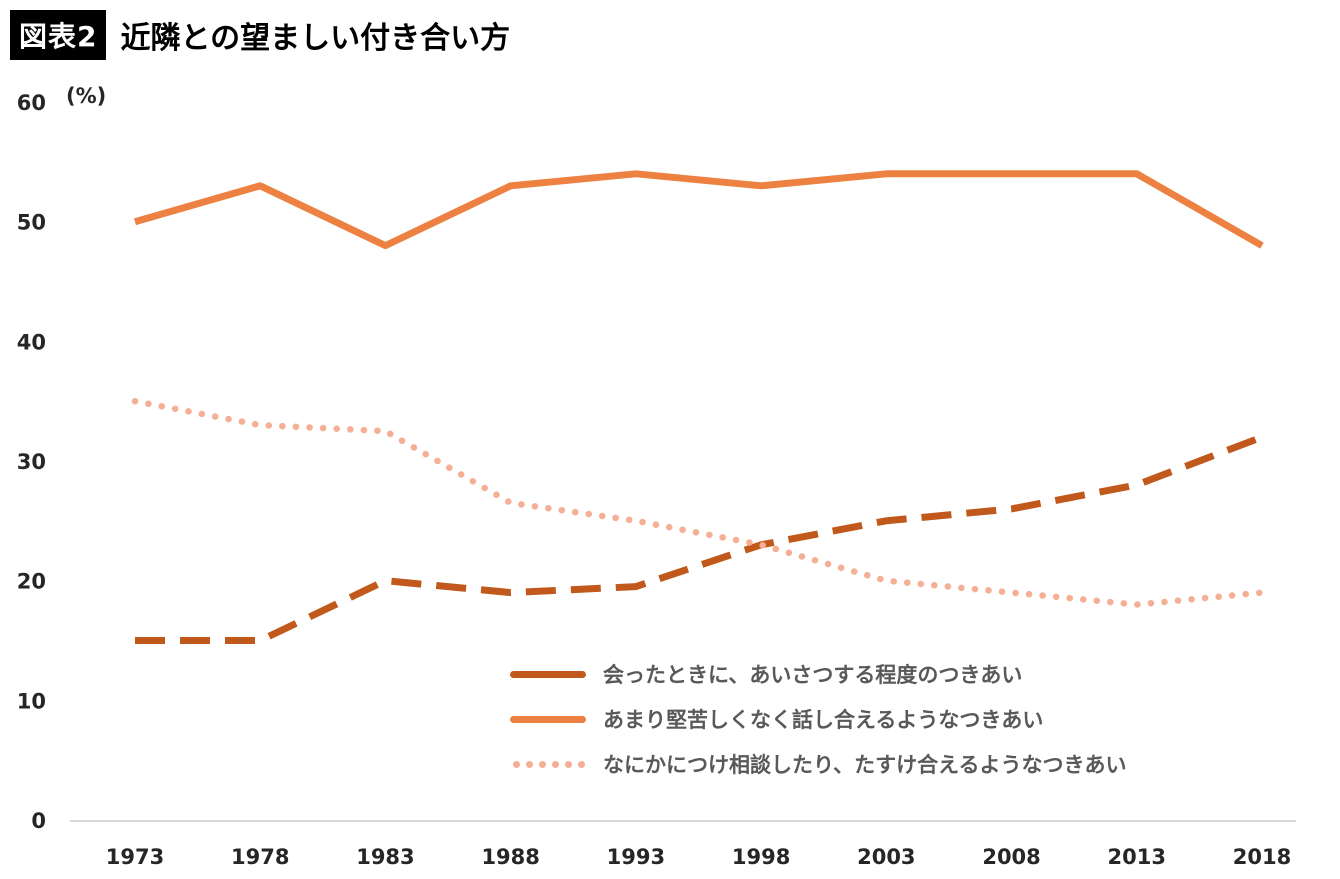  What do you see at coordinates (31, 103) in the screenshot?
I see `y-tick-label: 60` at bounding box center [31, 103].